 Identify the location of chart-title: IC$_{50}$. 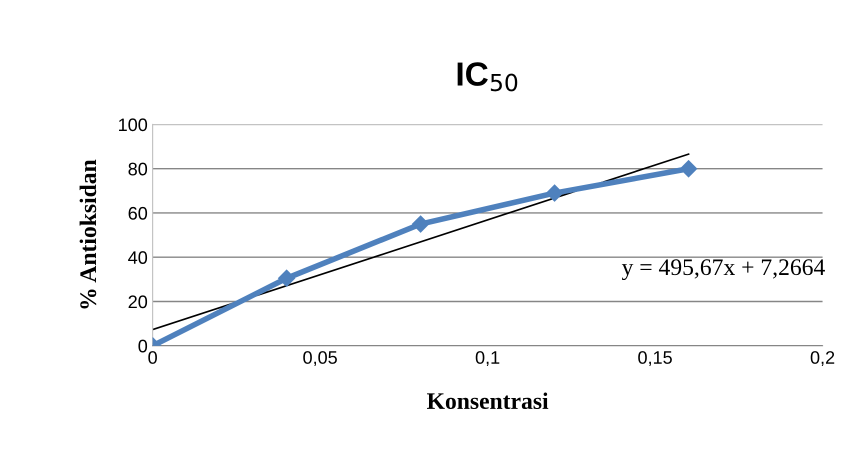
(488, 77).